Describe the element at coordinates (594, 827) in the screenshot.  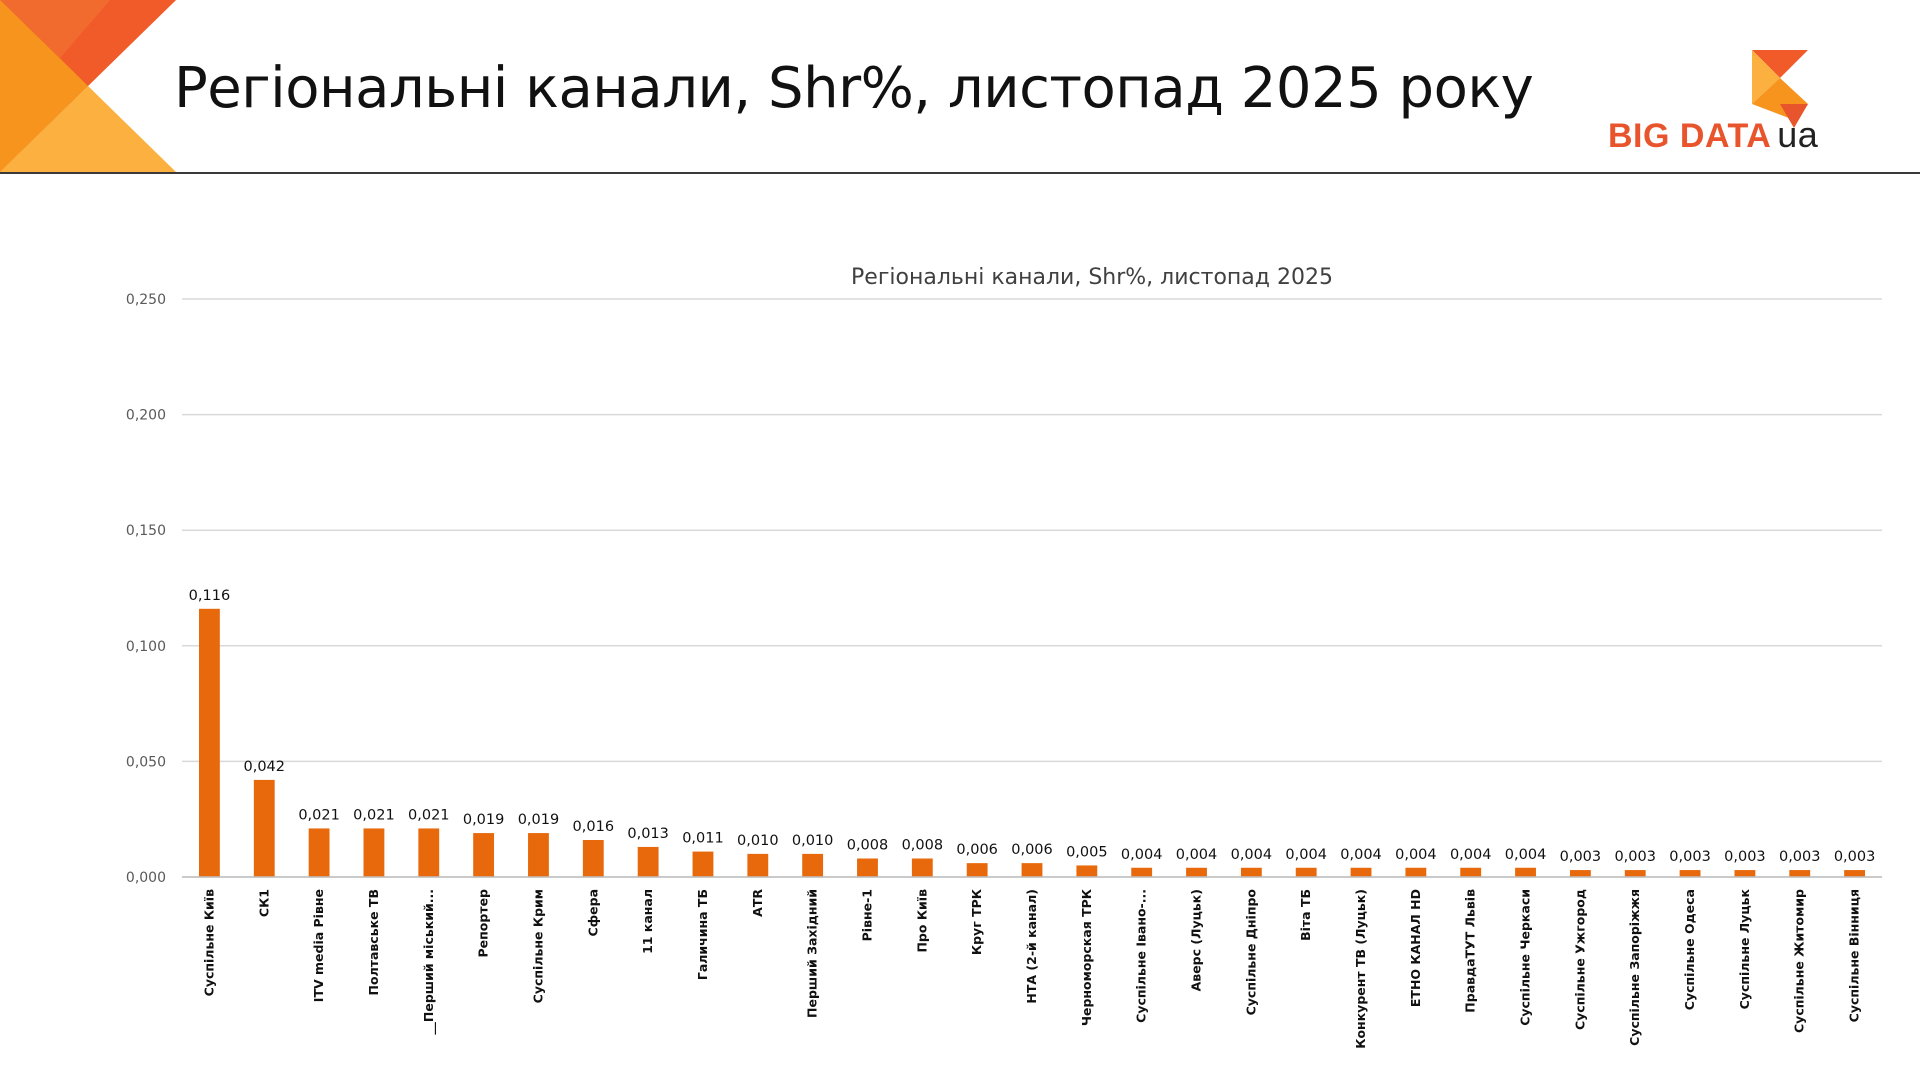
I see `data-label: 0,016` at that location.